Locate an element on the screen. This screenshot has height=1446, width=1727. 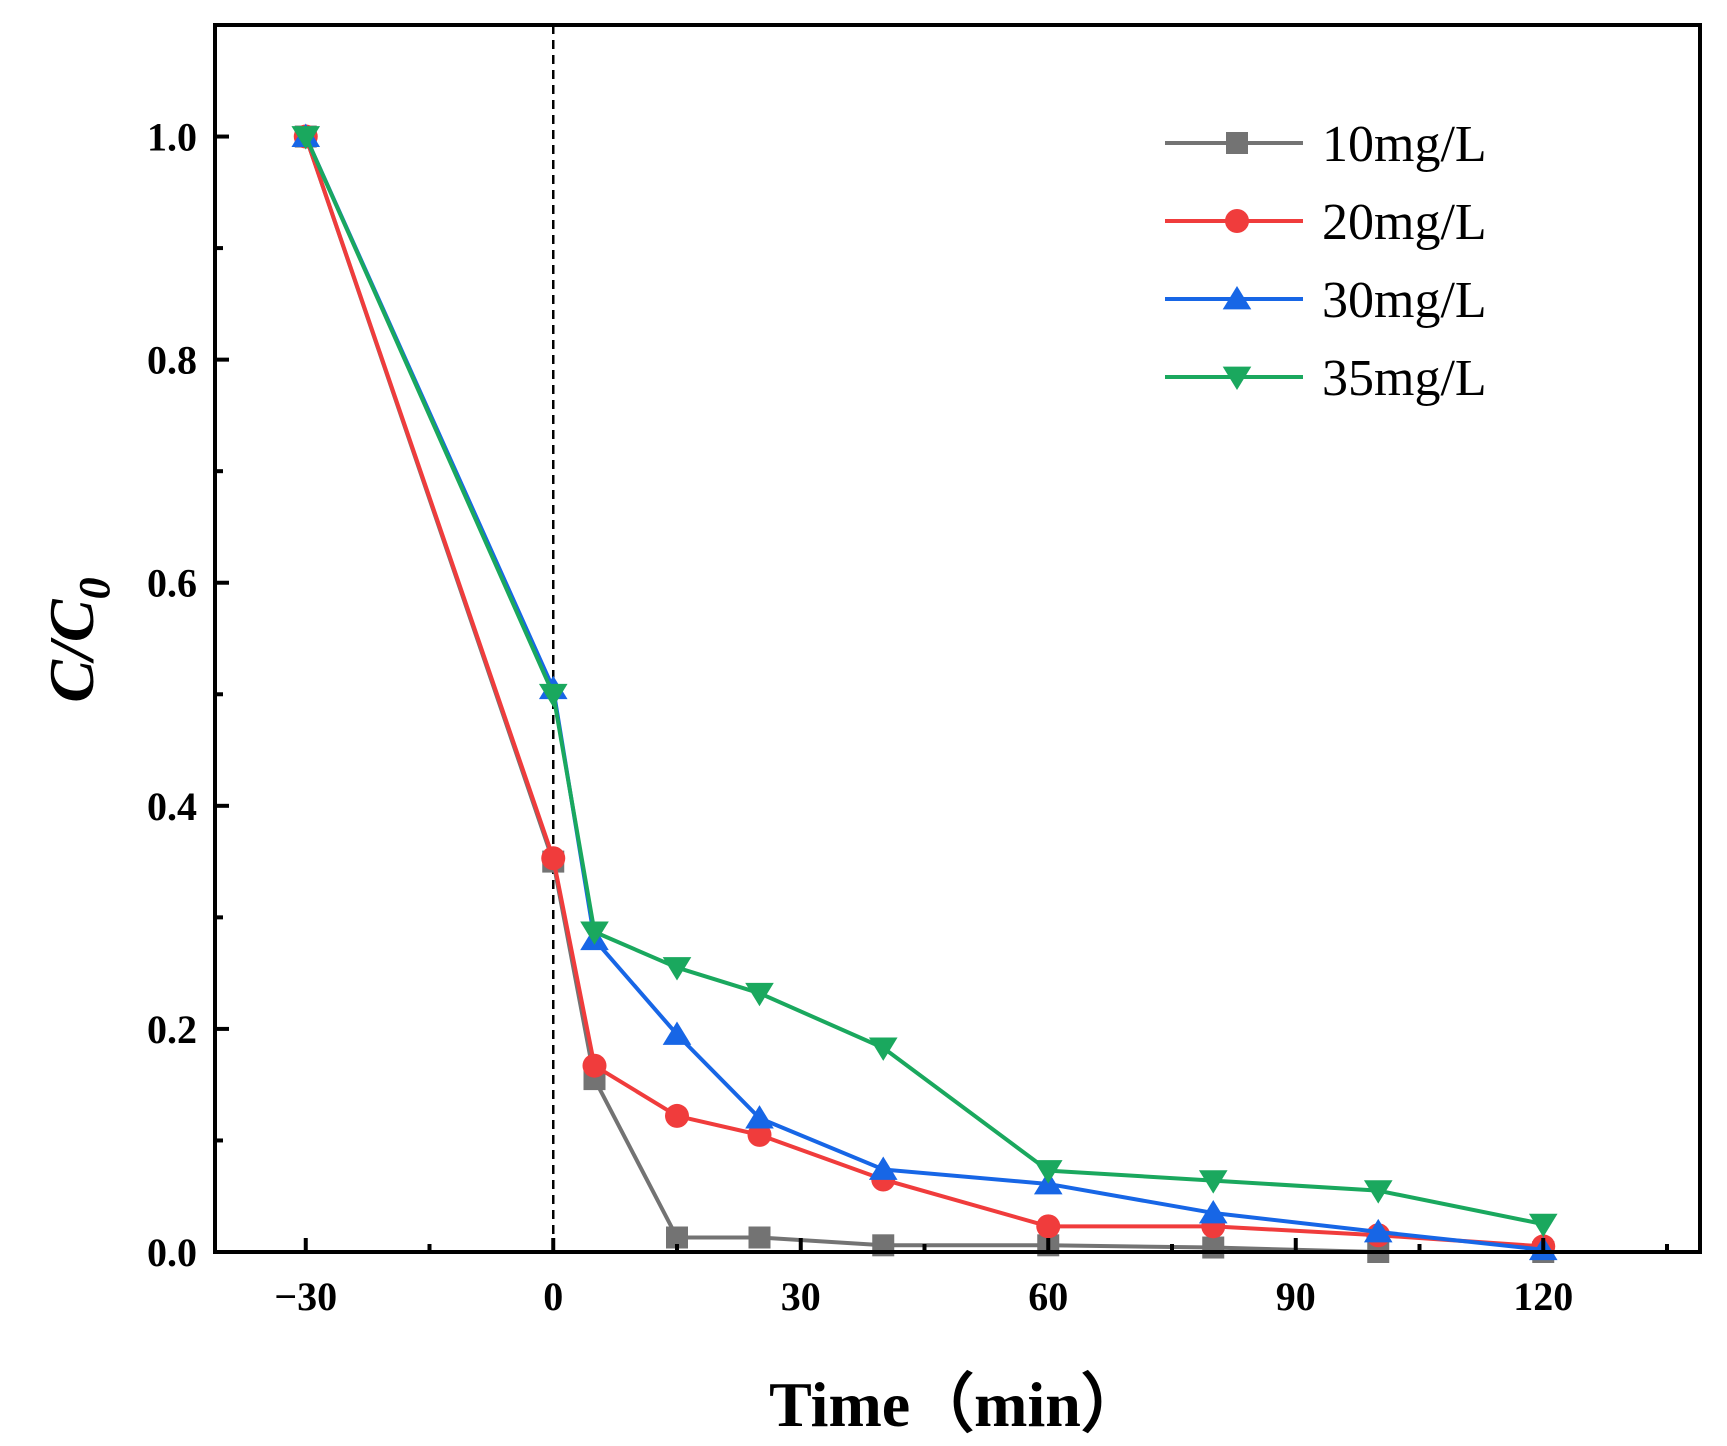
y-axis-title-subscript: 0 is located at coordinates (94, 588).